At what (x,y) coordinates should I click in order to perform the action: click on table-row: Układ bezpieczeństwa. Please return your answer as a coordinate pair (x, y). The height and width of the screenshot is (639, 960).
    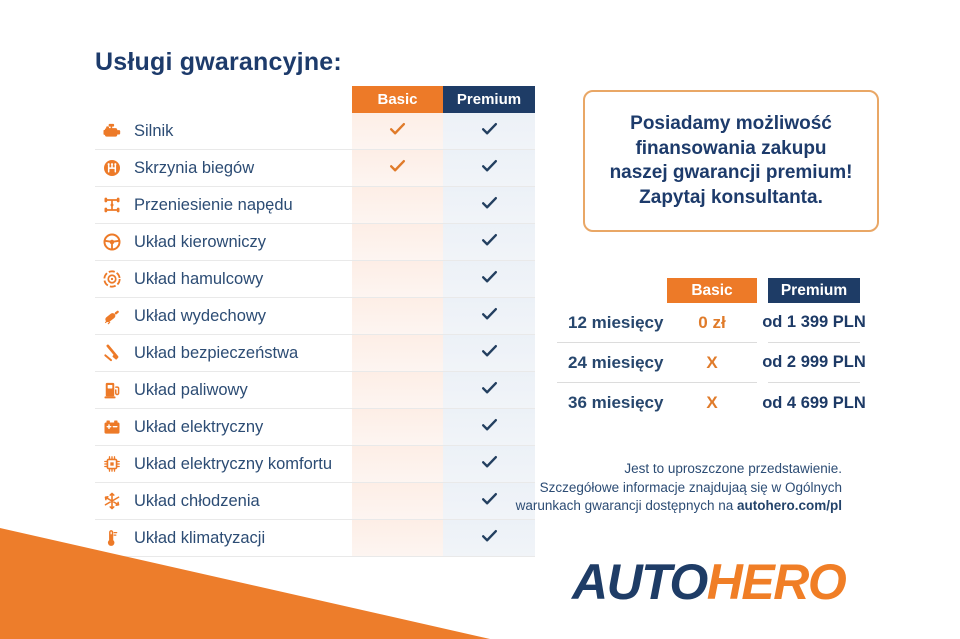
    Looking at the image, I should click on (315, 353).